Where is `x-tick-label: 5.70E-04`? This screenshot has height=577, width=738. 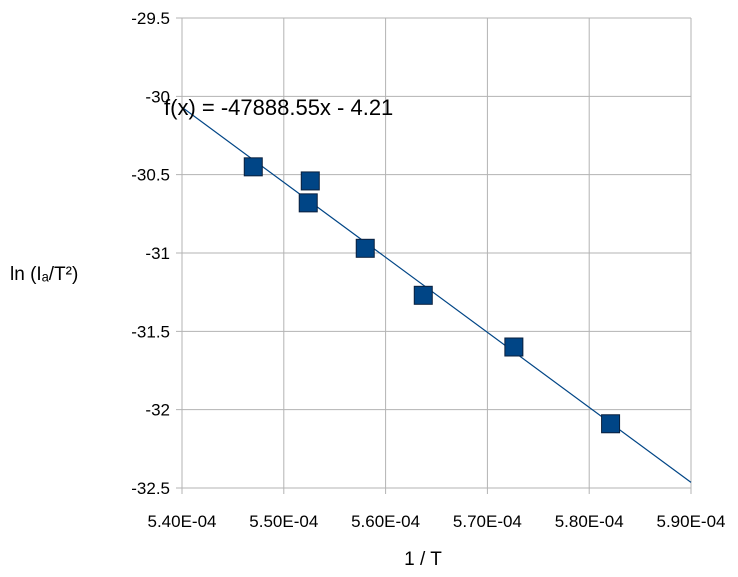
x-tick-label: 5.70E-04 is located at coordinates (487, 521).